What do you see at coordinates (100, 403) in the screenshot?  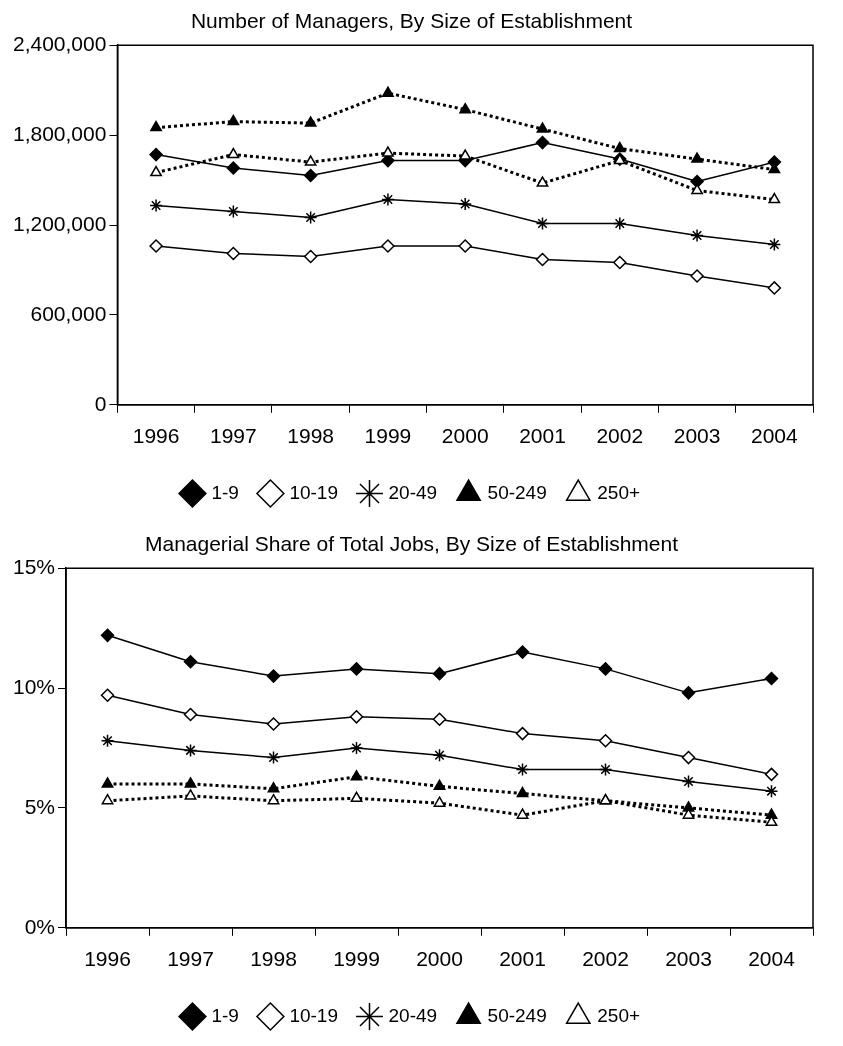 I see `y-tick-label: 0` at bounding box center [100, 403].